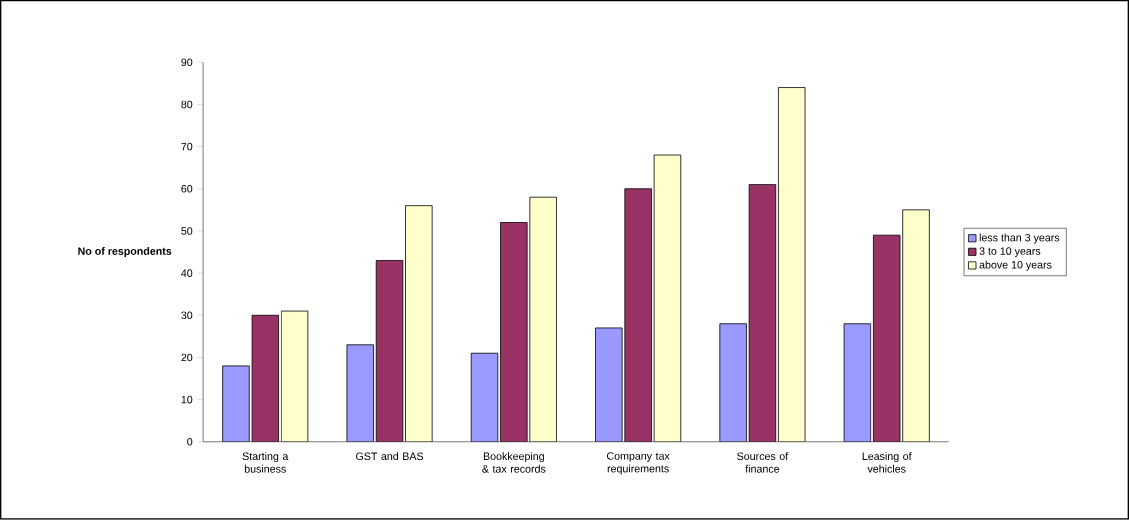  Describe the element at coordinates (763, 462) in the screenshot. I see `x-tick-label: Sources of finance` at that location.